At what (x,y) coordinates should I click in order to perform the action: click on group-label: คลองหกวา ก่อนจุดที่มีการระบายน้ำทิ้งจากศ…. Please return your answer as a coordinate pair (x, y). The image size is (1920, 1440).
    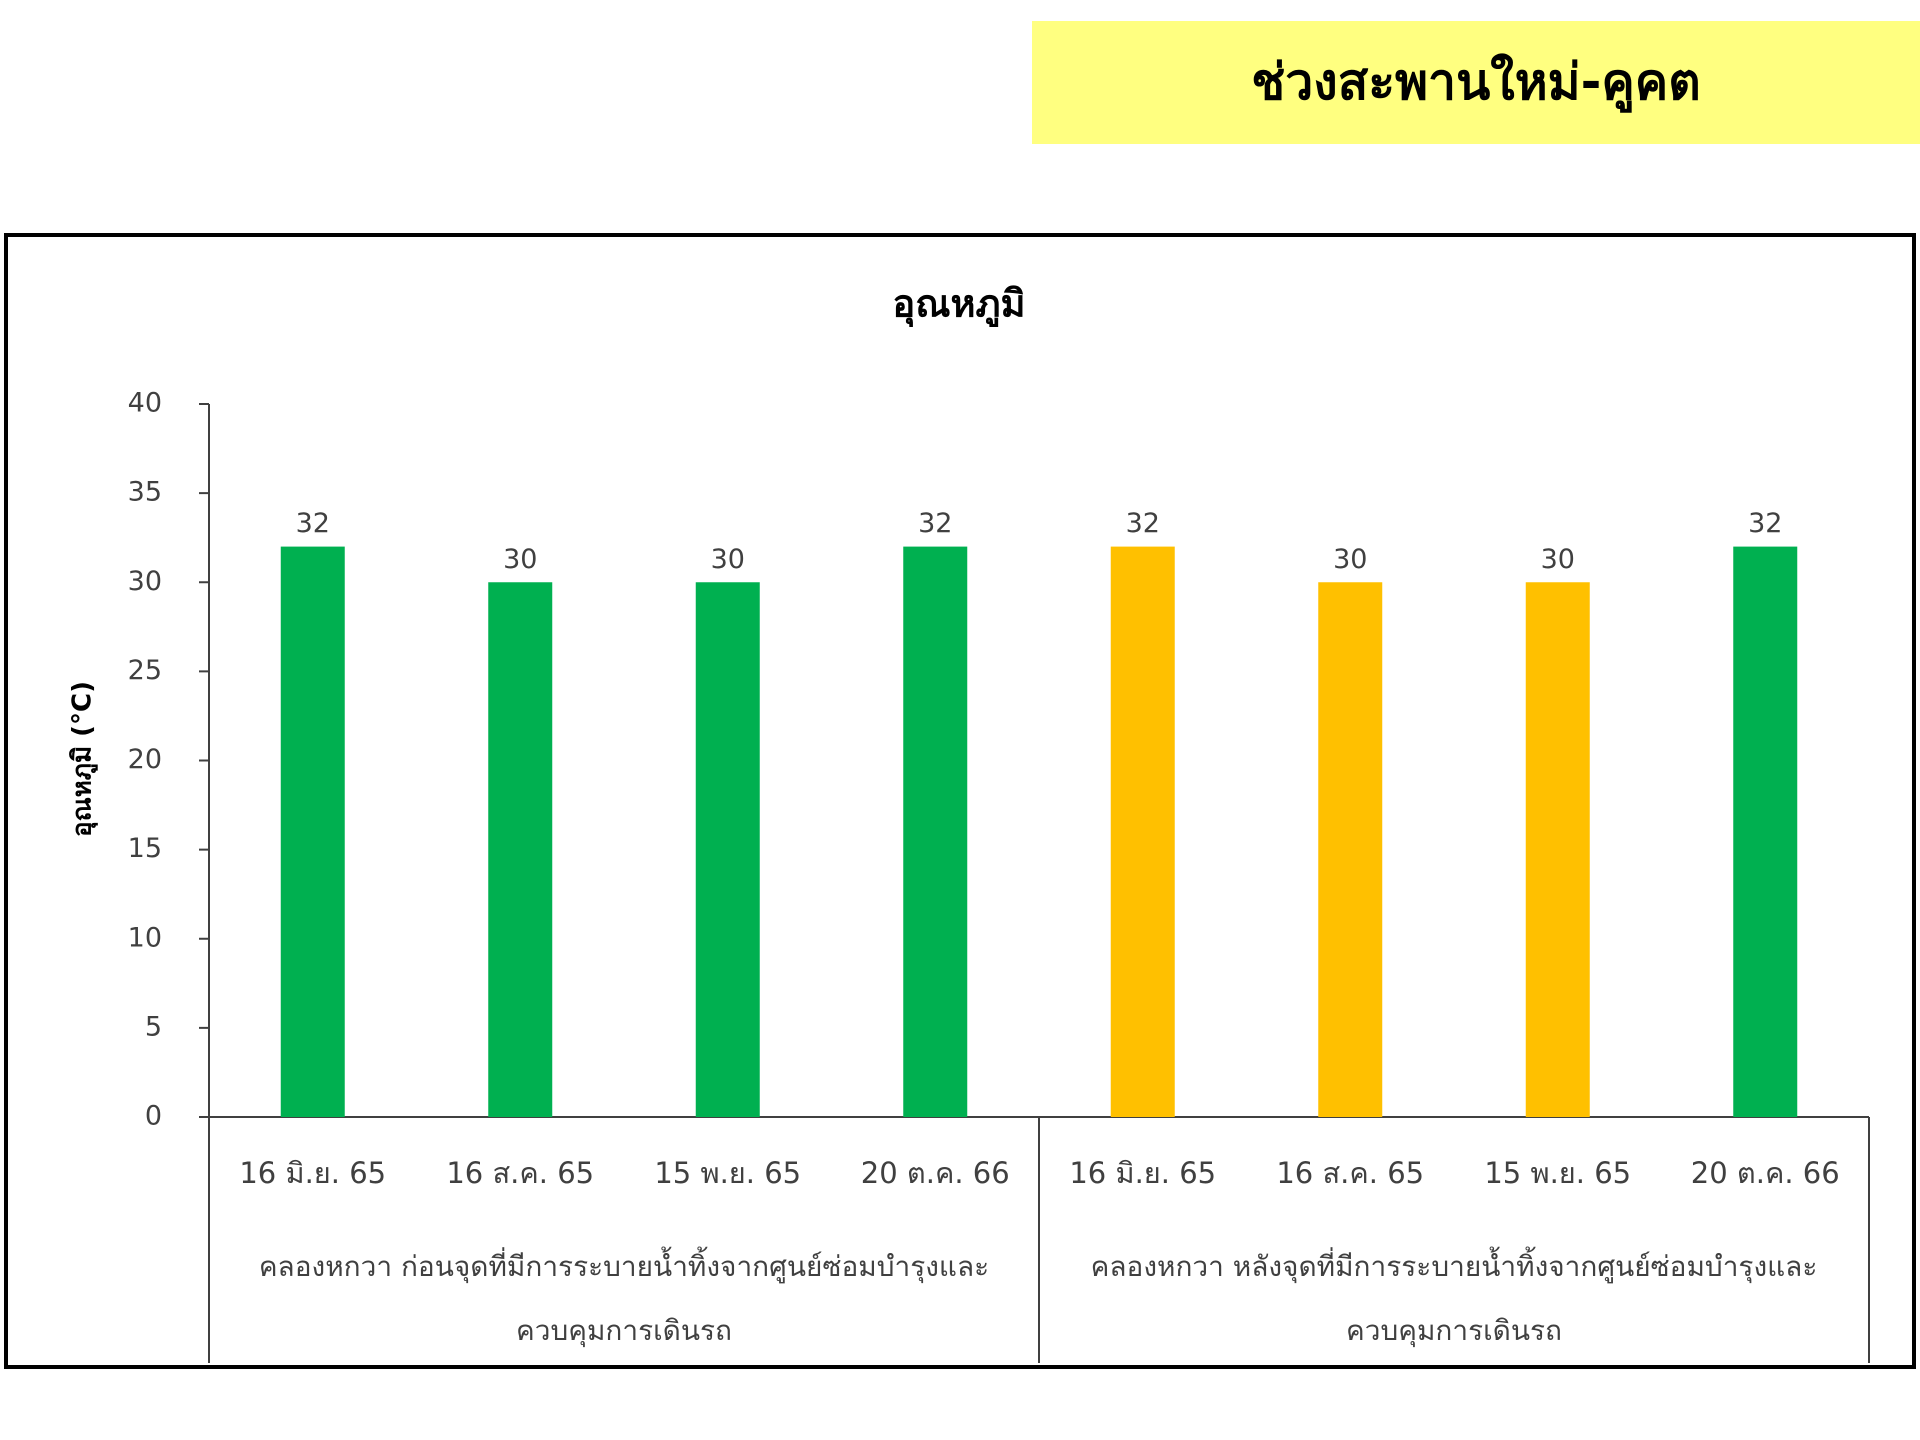
    Looking at the image, I should click on (624, 1298).